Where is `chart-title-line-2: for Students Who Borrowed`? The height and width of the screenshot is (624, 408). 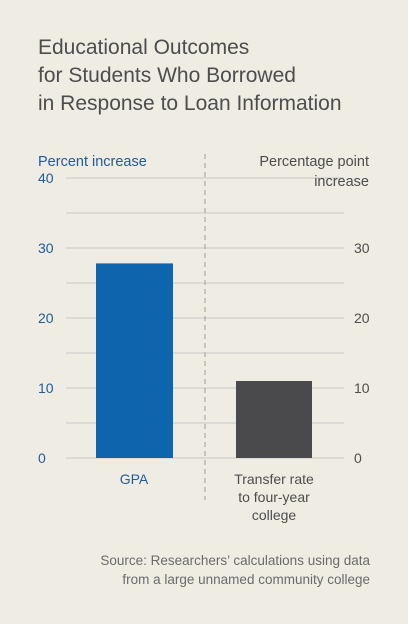 chart-title-line-2: for Students Who Borrowed is located at coordinates (167, 75).